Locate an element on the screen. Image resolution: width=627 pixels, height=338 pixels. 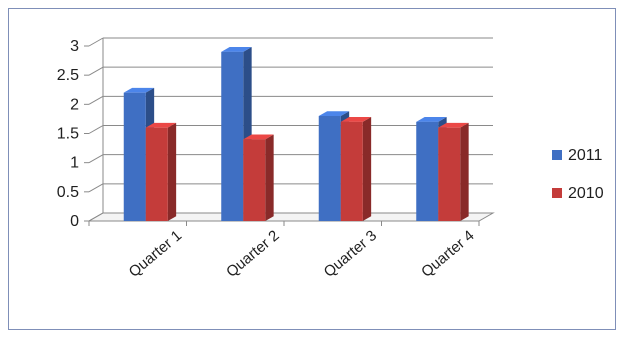
y-tick-label: 1.5 is located at coordinates (68, 134).